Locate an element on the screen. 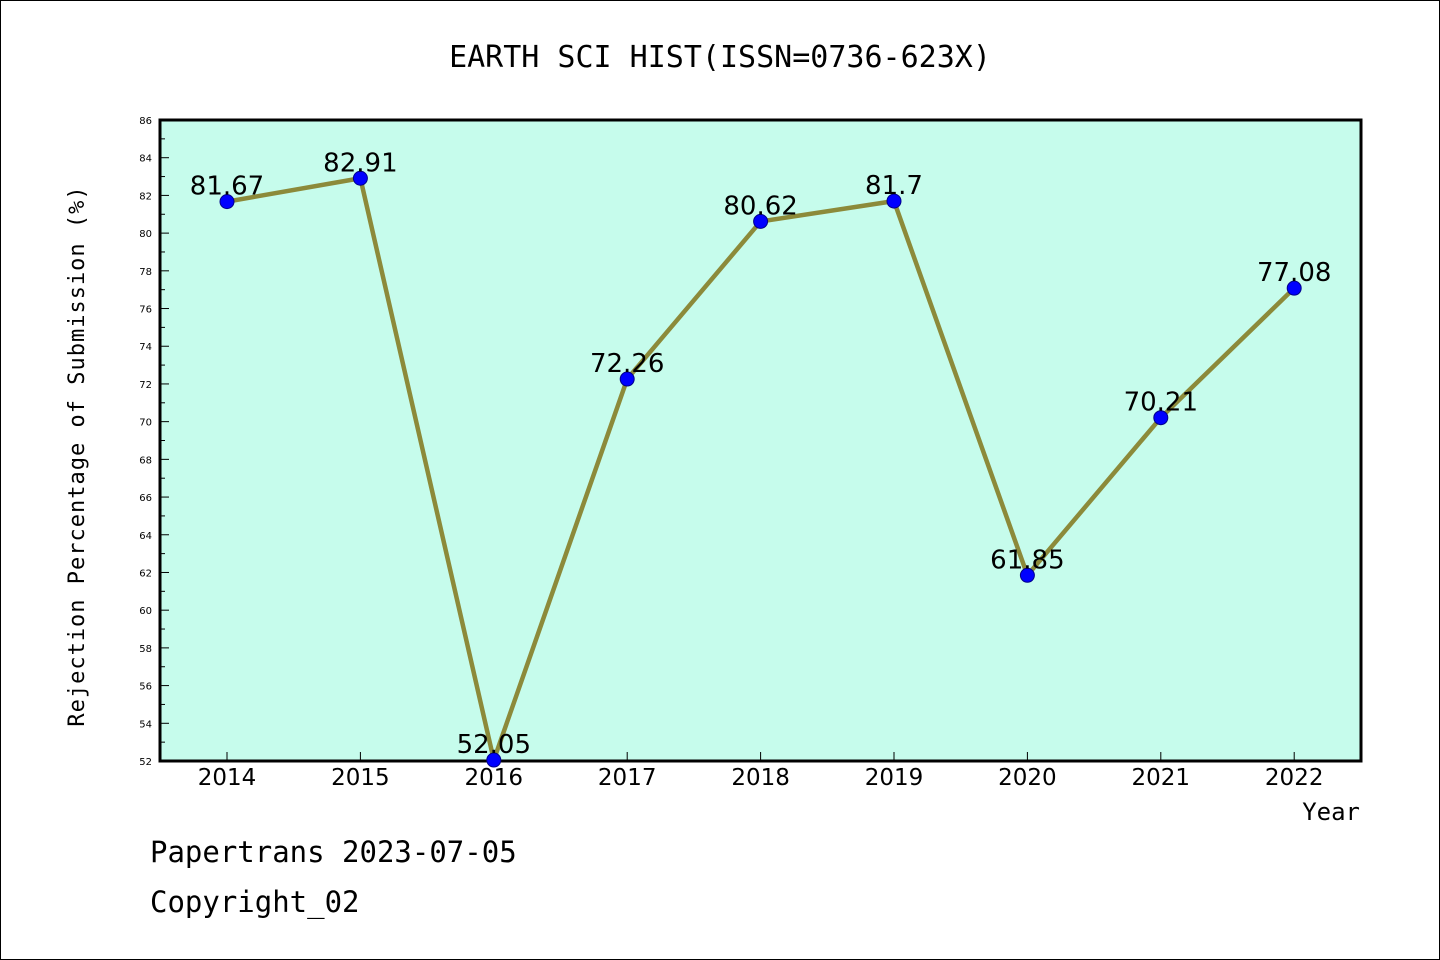 The height and width of the screenshot is (960, 1440). y-axis: 52 54 56 58 60 62 64 66 68 70 72 74 76 78 80 82 84 86 is located at coordinates (154, 442).